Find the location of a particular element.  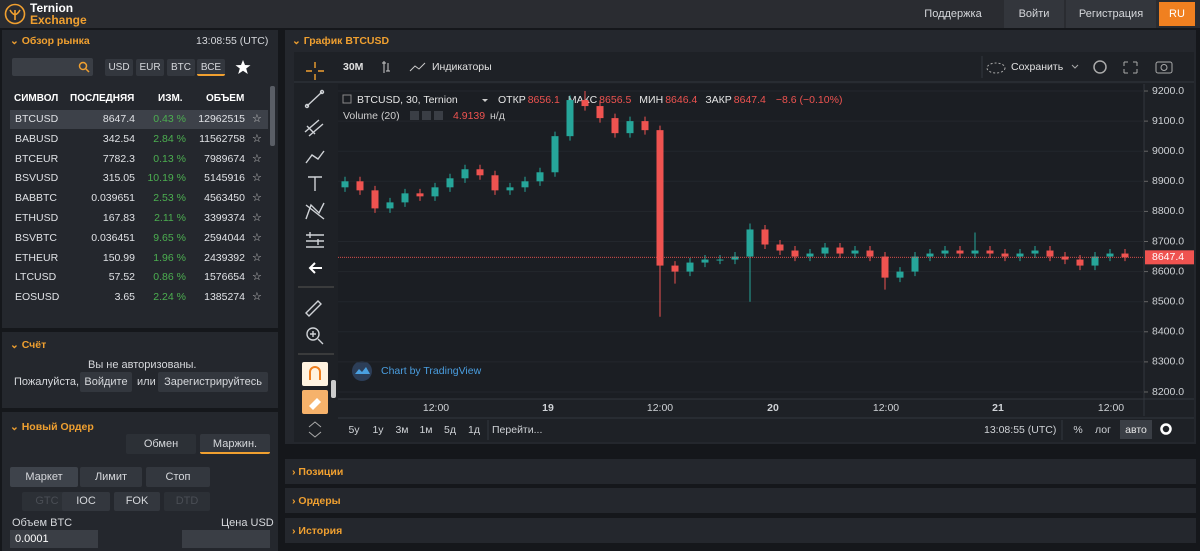

table-cell: 7782.3 is located at coordinates (118, 158).